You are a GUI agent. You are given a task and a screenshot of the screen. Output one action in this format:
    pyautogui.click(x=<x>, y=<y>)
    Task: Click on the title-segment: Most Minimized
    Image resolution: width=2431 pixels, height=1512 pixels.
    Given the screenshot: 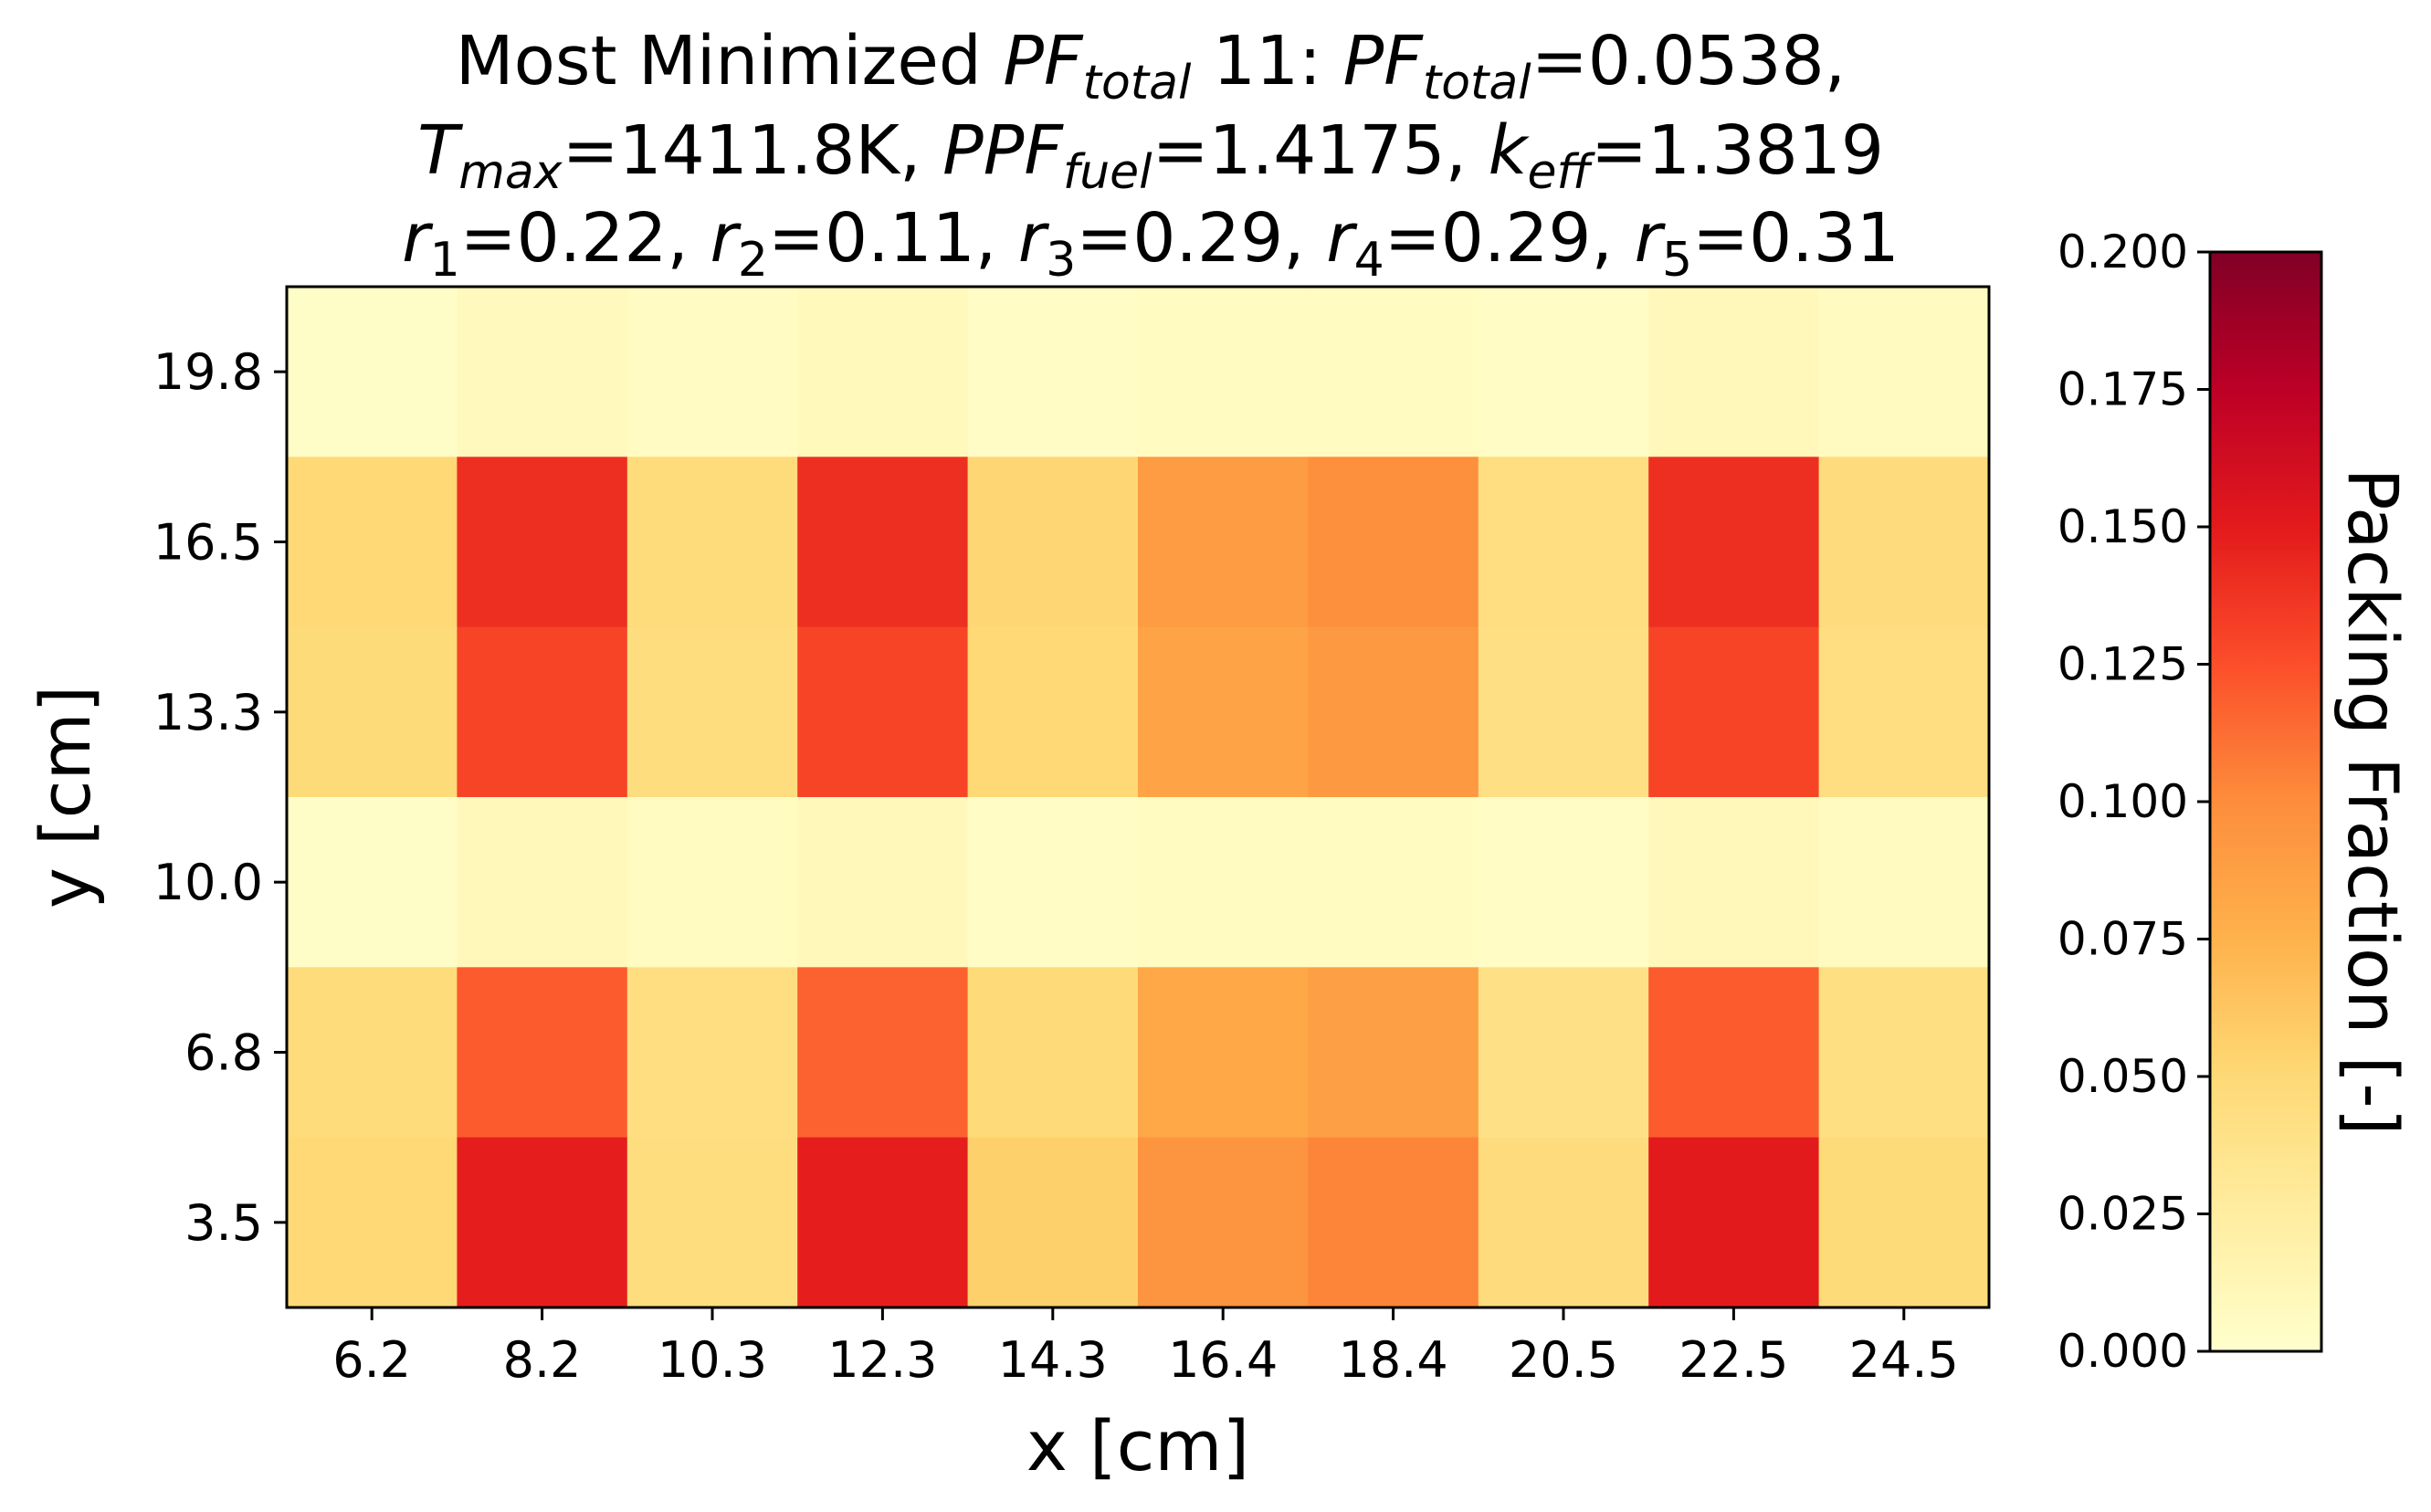 What is the action you would take?
    pyautogui.click(x=730, y=61)
    